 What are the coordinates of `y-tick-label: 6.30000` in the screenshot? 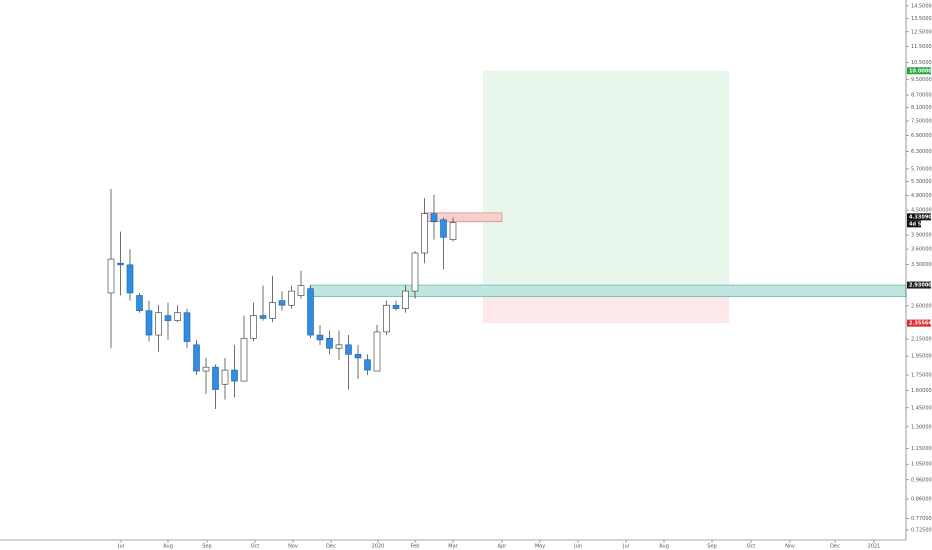 It's located at (921, 152).